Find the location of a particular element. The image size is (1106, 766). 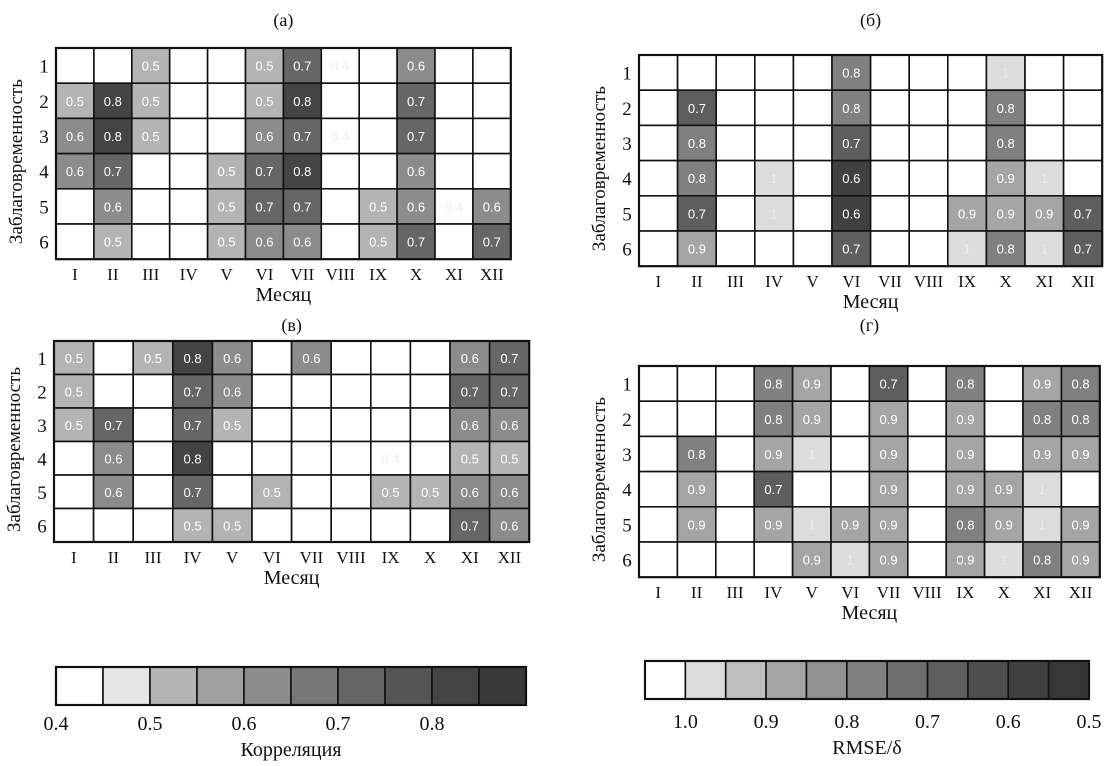

panel-title: (б) is located at coordinates (870, 20).